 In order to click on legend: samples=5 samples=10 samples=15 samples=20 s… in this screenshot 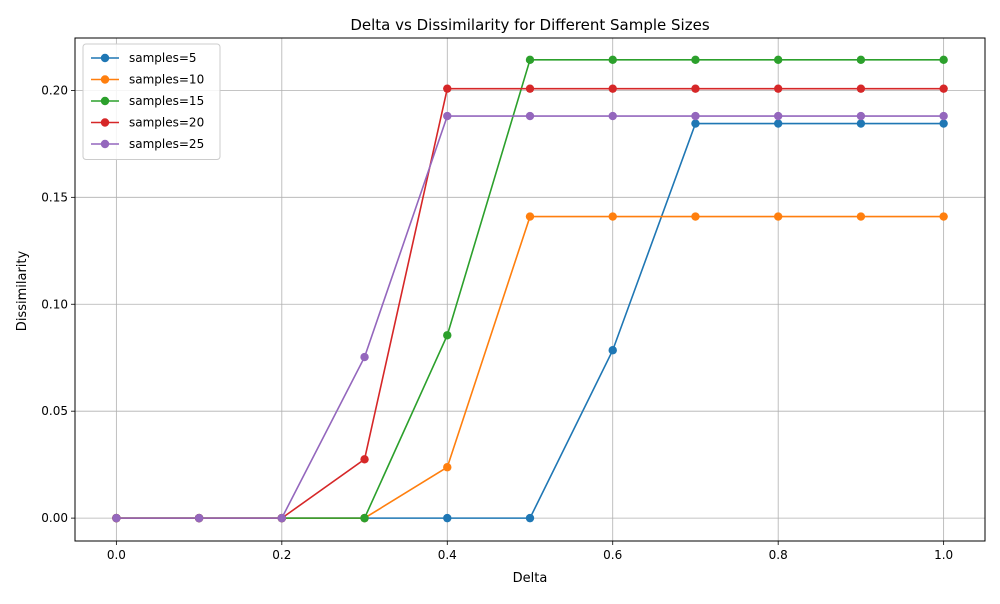, I will do `click(151, 101)`.